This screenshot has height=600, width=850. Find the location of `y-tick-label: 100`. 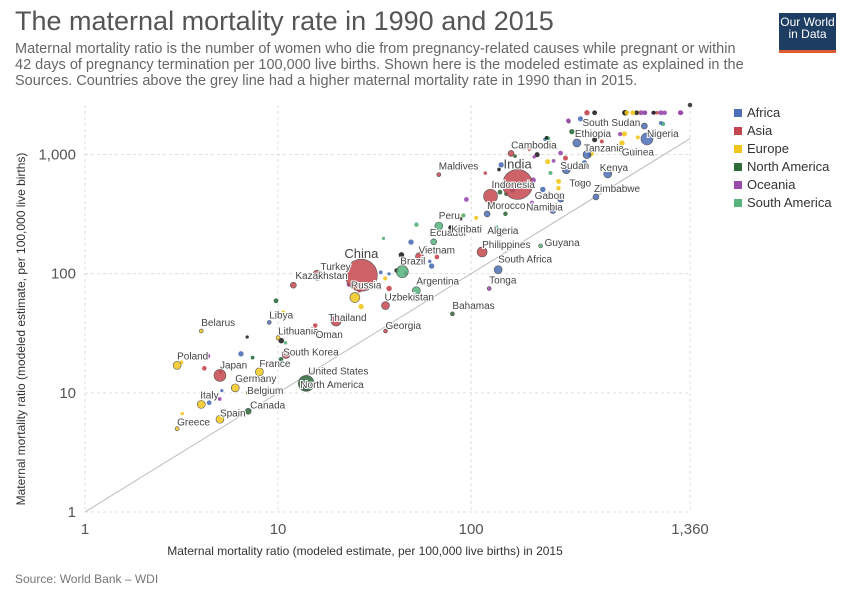

y-tick-label: 100 is located at coordinates (63, 274).